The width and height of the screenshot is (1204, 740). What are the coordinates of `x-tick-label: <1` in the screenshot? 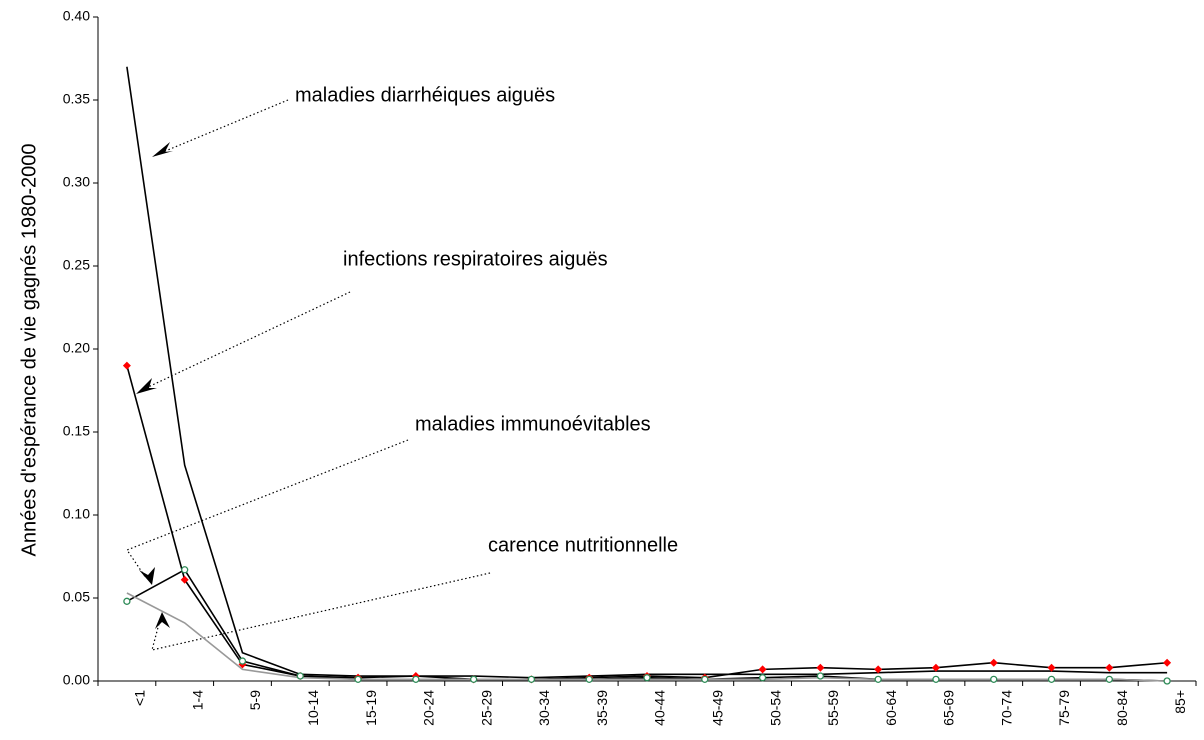 It's located at (140, 698).